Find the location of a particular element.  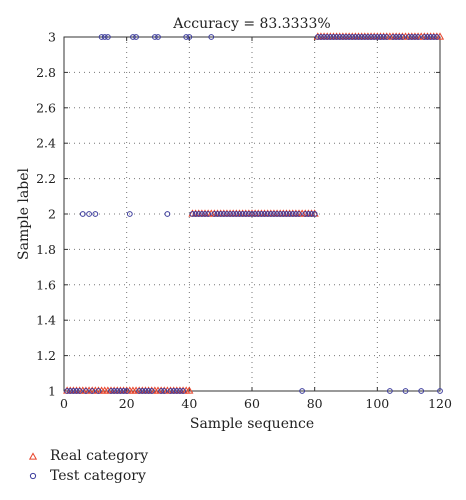

legend-item-real-category: Real category is located at coordinates (88, 456).